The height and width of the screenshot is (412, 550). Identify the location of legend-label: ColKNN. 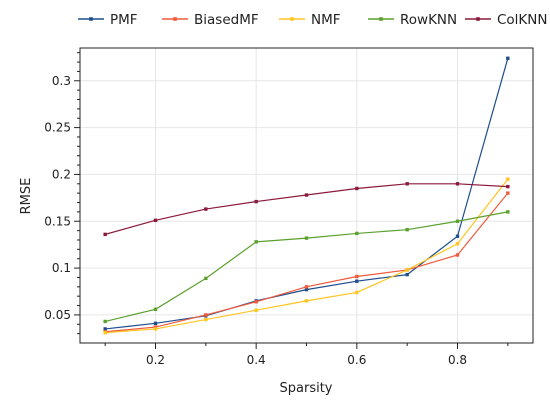
(522, 20).